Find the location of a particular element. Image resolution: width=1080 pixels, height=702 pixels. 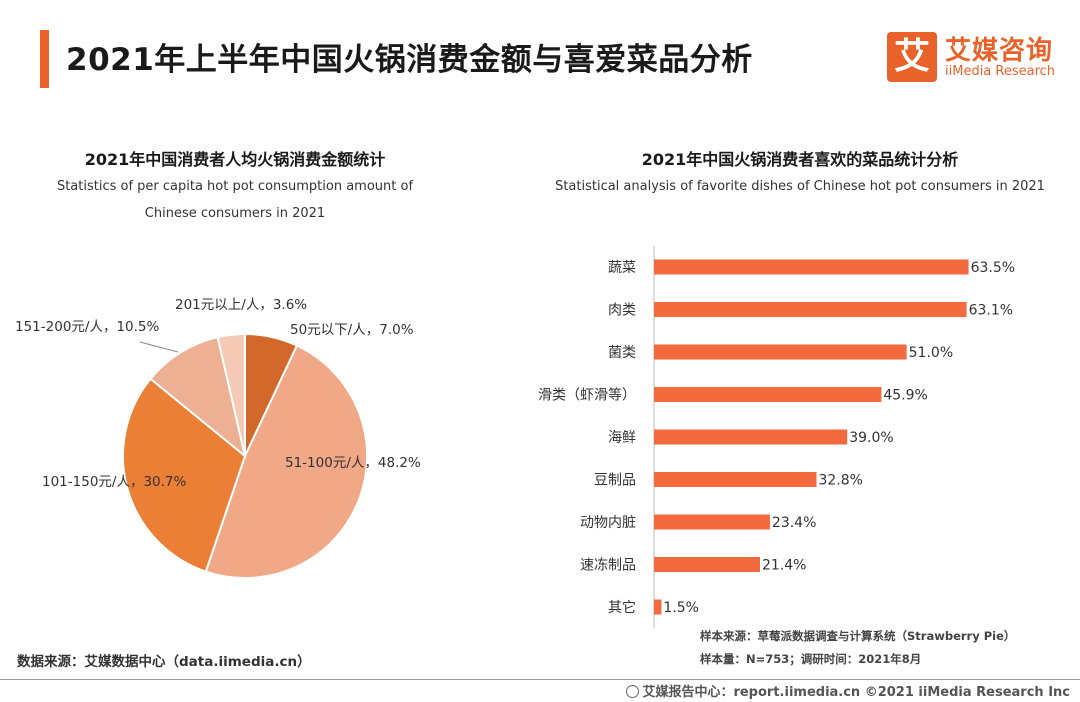

bar-value-item-4: 39.0% is located at coordinates (871, 438).